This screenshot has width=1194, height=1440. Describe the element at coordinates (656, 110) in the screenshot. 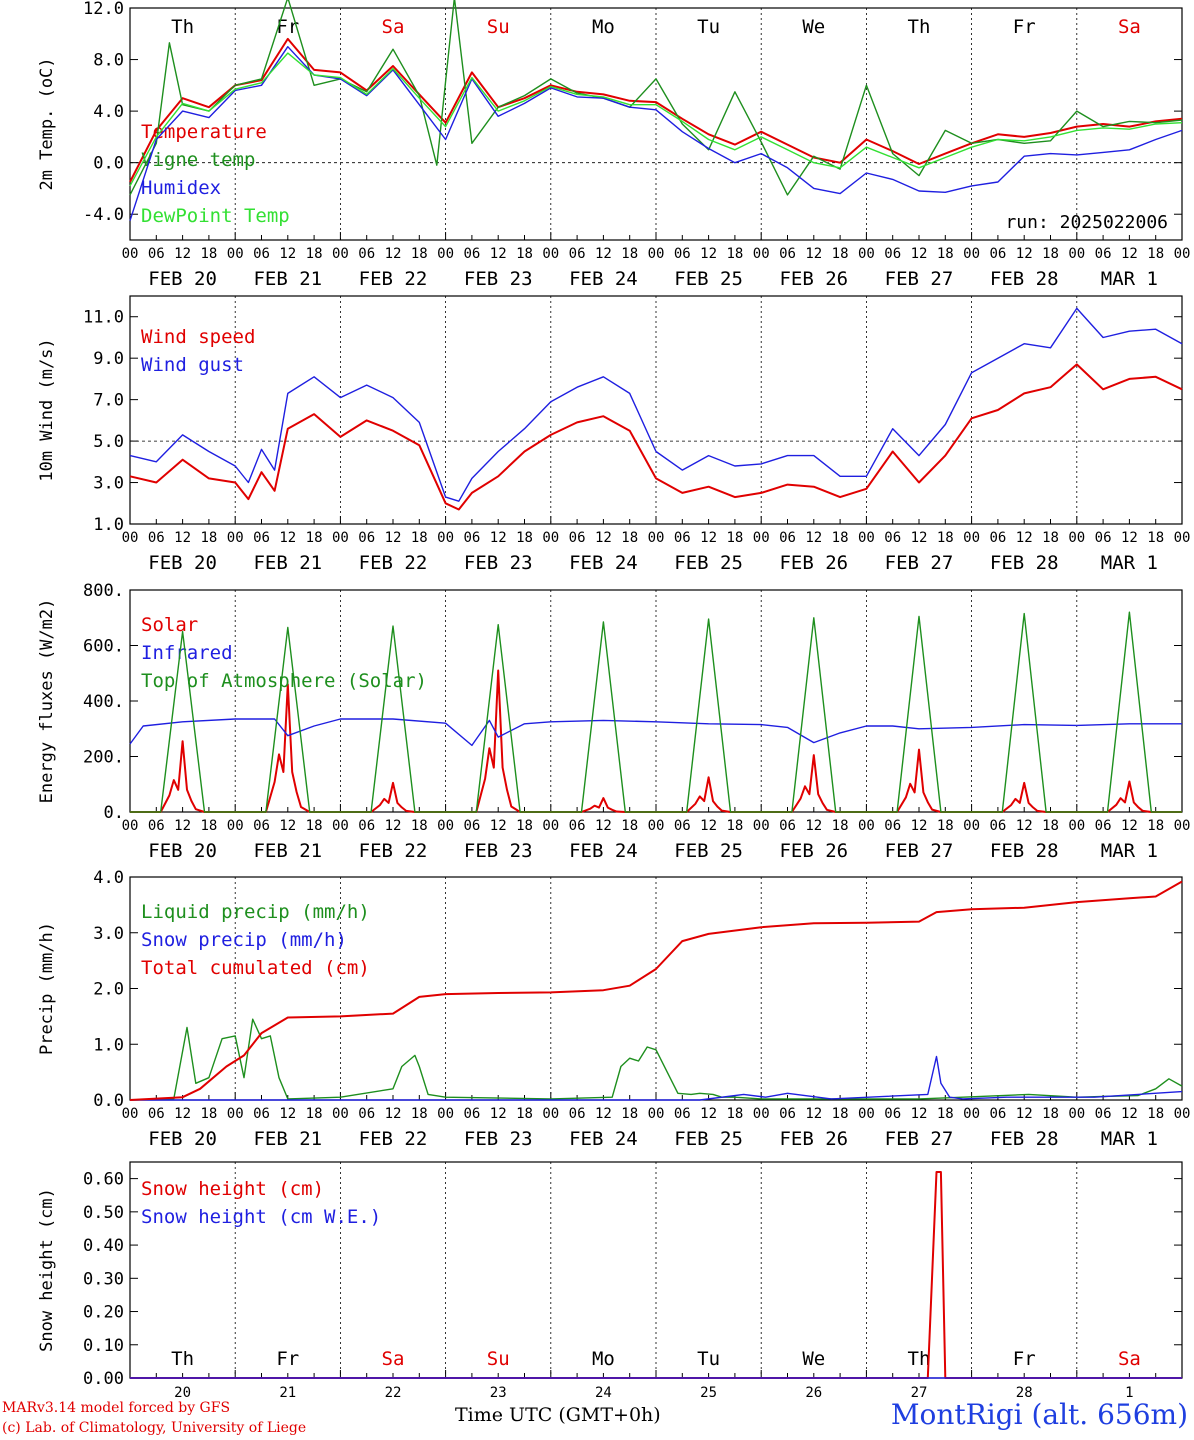

I see `series-line` at that location.